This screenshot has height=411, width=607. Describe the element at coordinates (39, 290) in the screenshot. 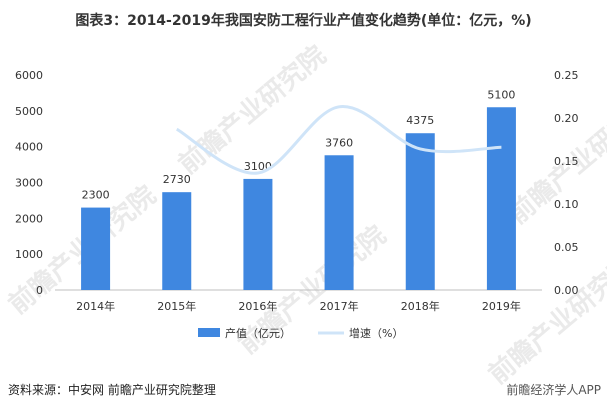

I see `y-left-tick-label: 0` at that location.